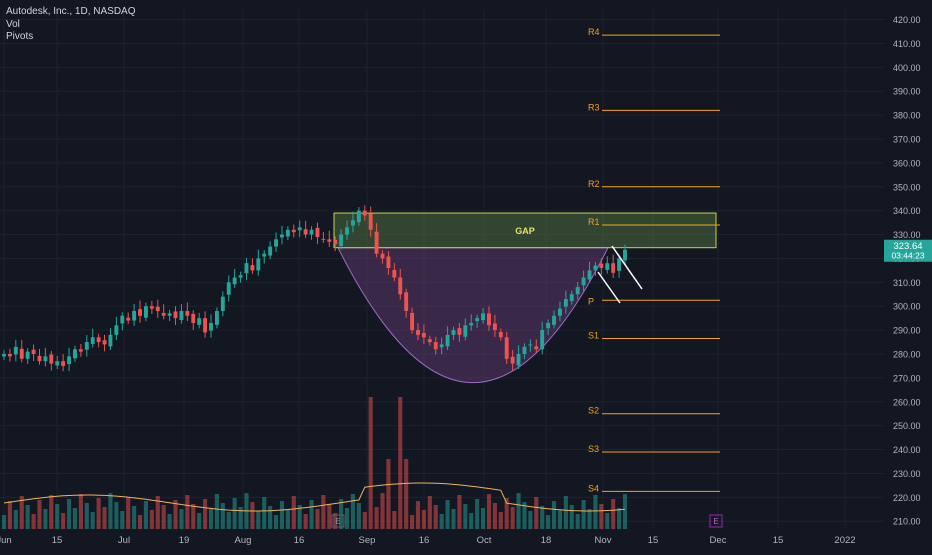 This screenshot has width=932, height=555. I want to click on earnings-marker-label: E, so click(337, 521).